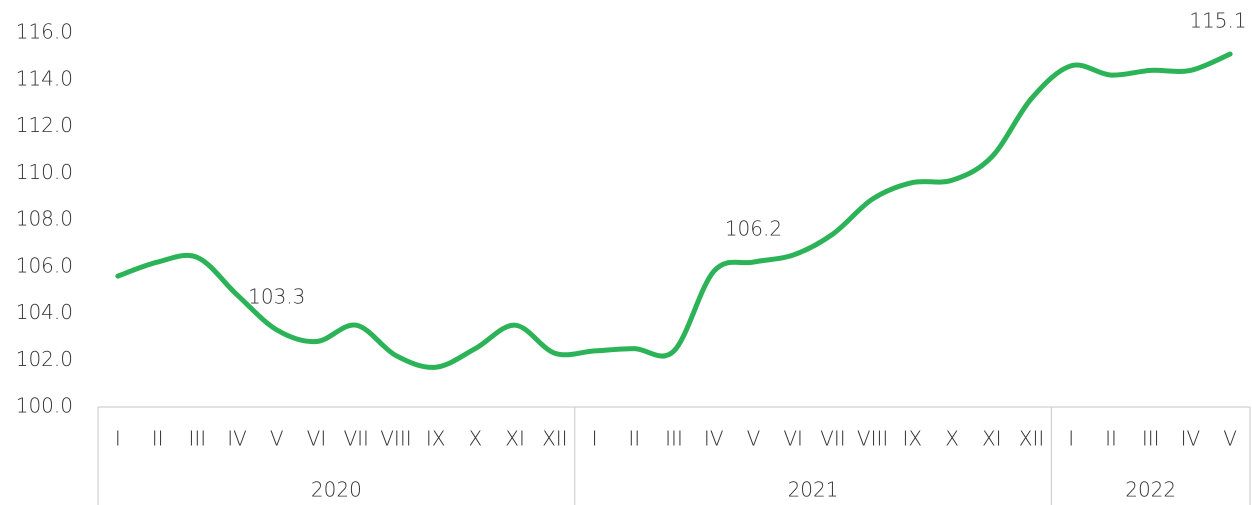  Describe the element at coordinates (753, 229) in the screenshot. I see `data-label: 106.2` at that location.